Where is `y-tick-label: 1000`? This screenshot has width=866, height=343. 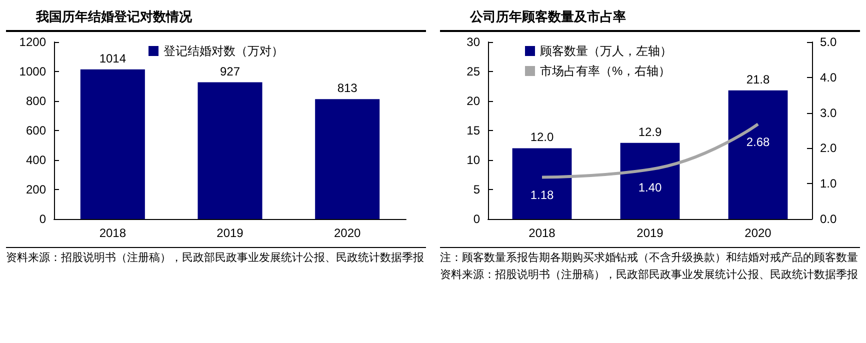 y-tick-label: 1000 is located at coordinates (32, 71).